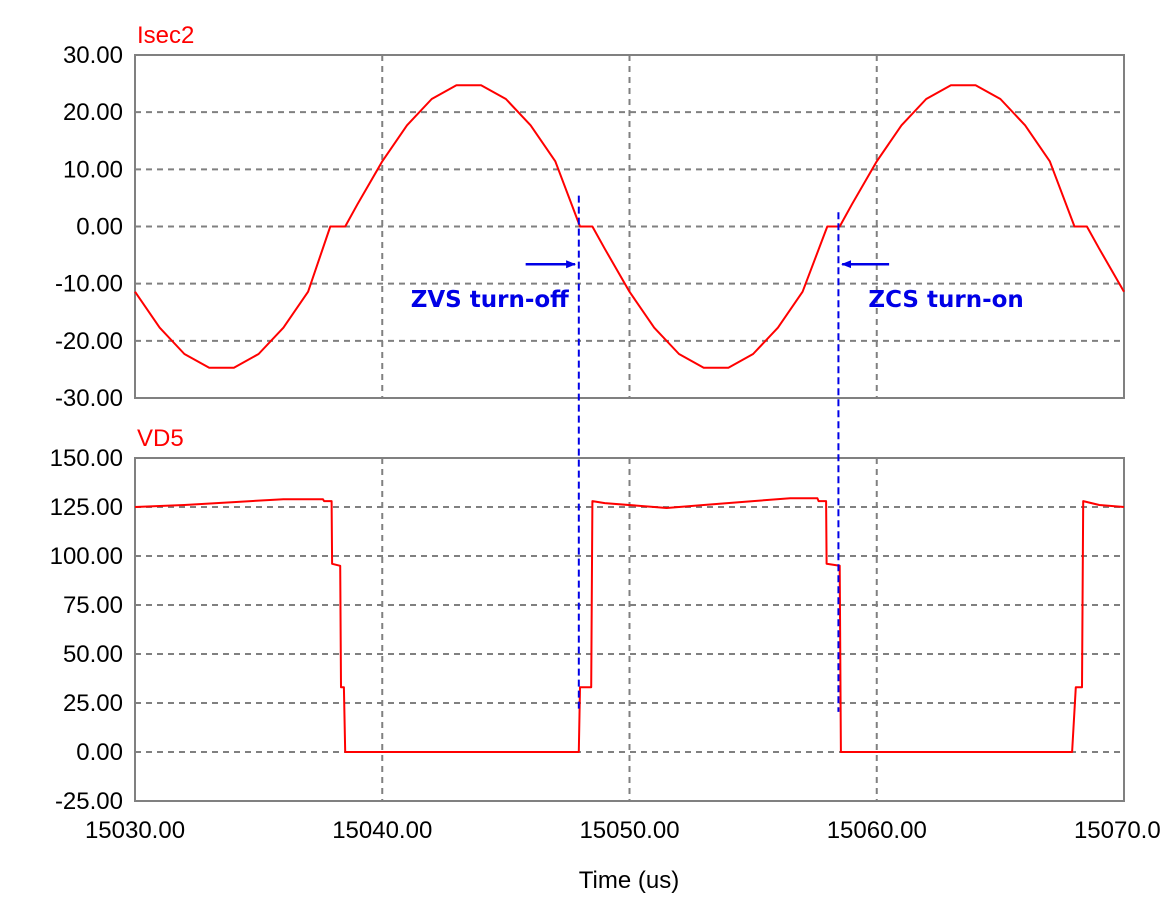 The height and width of the screenshot is (899, 1161). I want to click on annotation-1: ZVS turn-off, so click(495, 453).